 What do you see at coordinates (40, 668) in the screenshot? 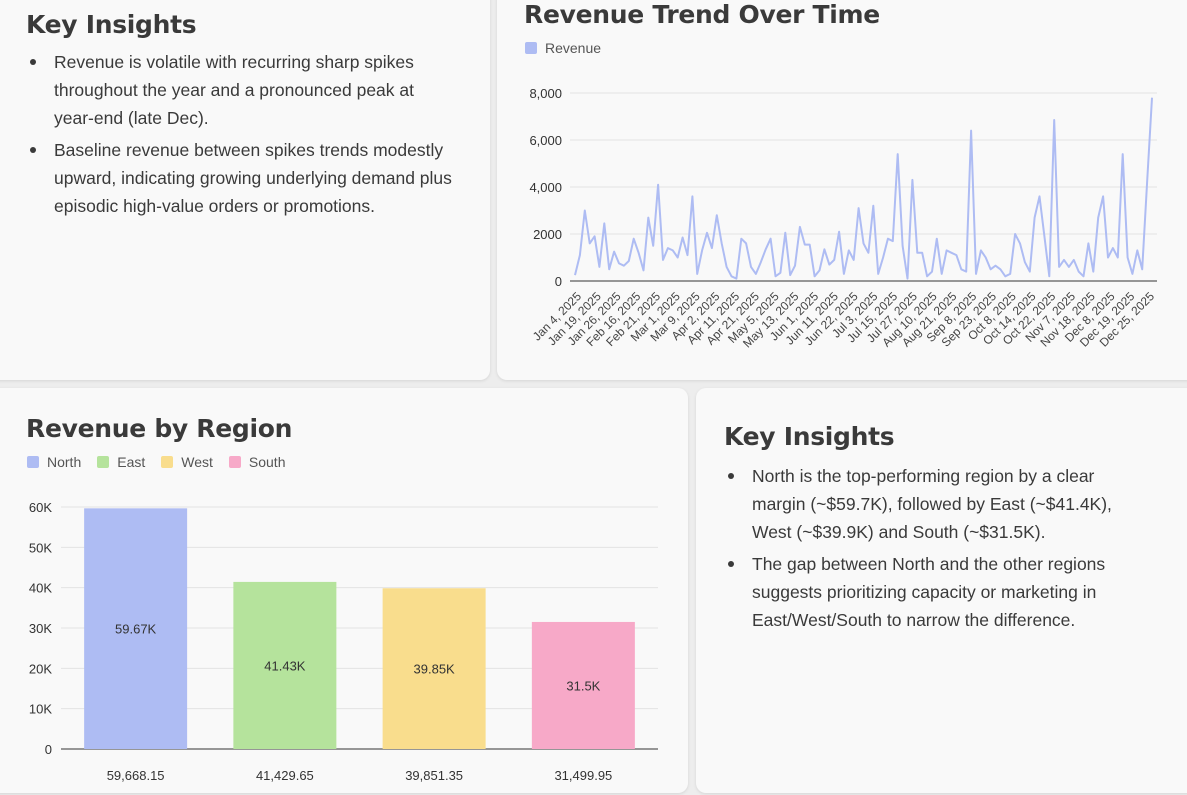
I see `y-tick-label: 20K` at bounding box center [40, 668].